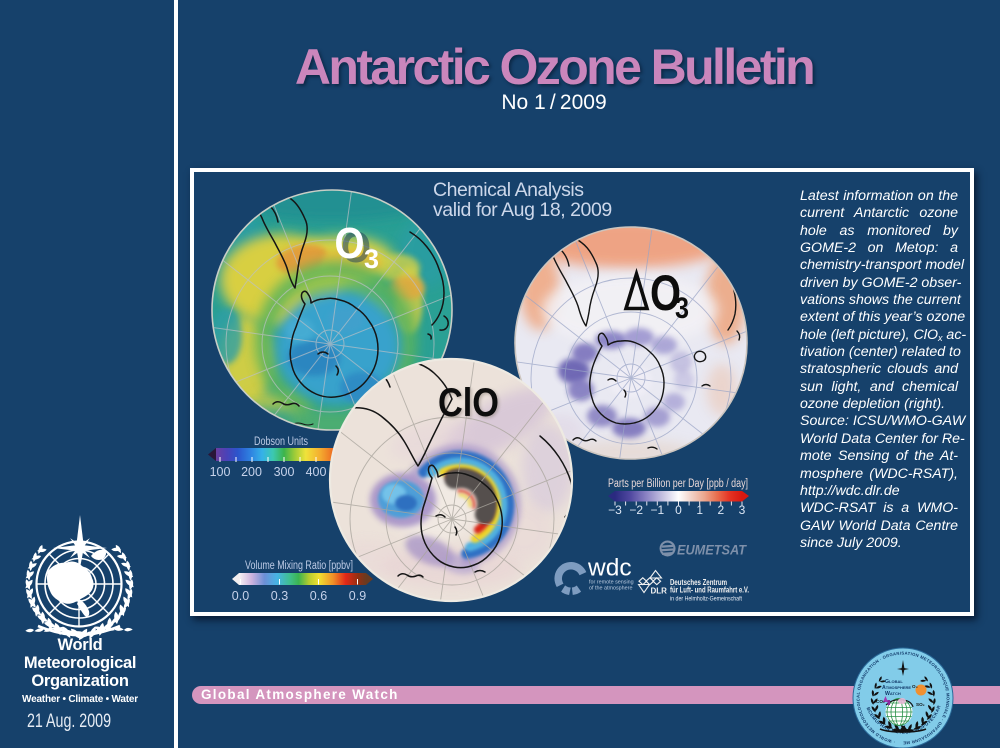 The height and width of the screenshot is (748, 1000). What do you see at coordinates (636, 510) in the screenshot?
I see `svg-text: −2` at bounding box center [636, 510].